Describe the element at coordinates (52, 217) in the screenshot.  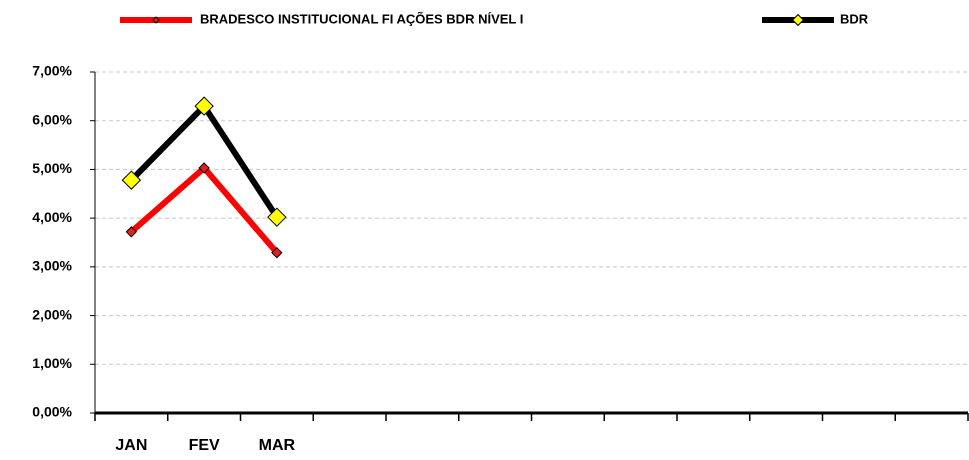
I see `y-tick-label: 4,00%` at that location.